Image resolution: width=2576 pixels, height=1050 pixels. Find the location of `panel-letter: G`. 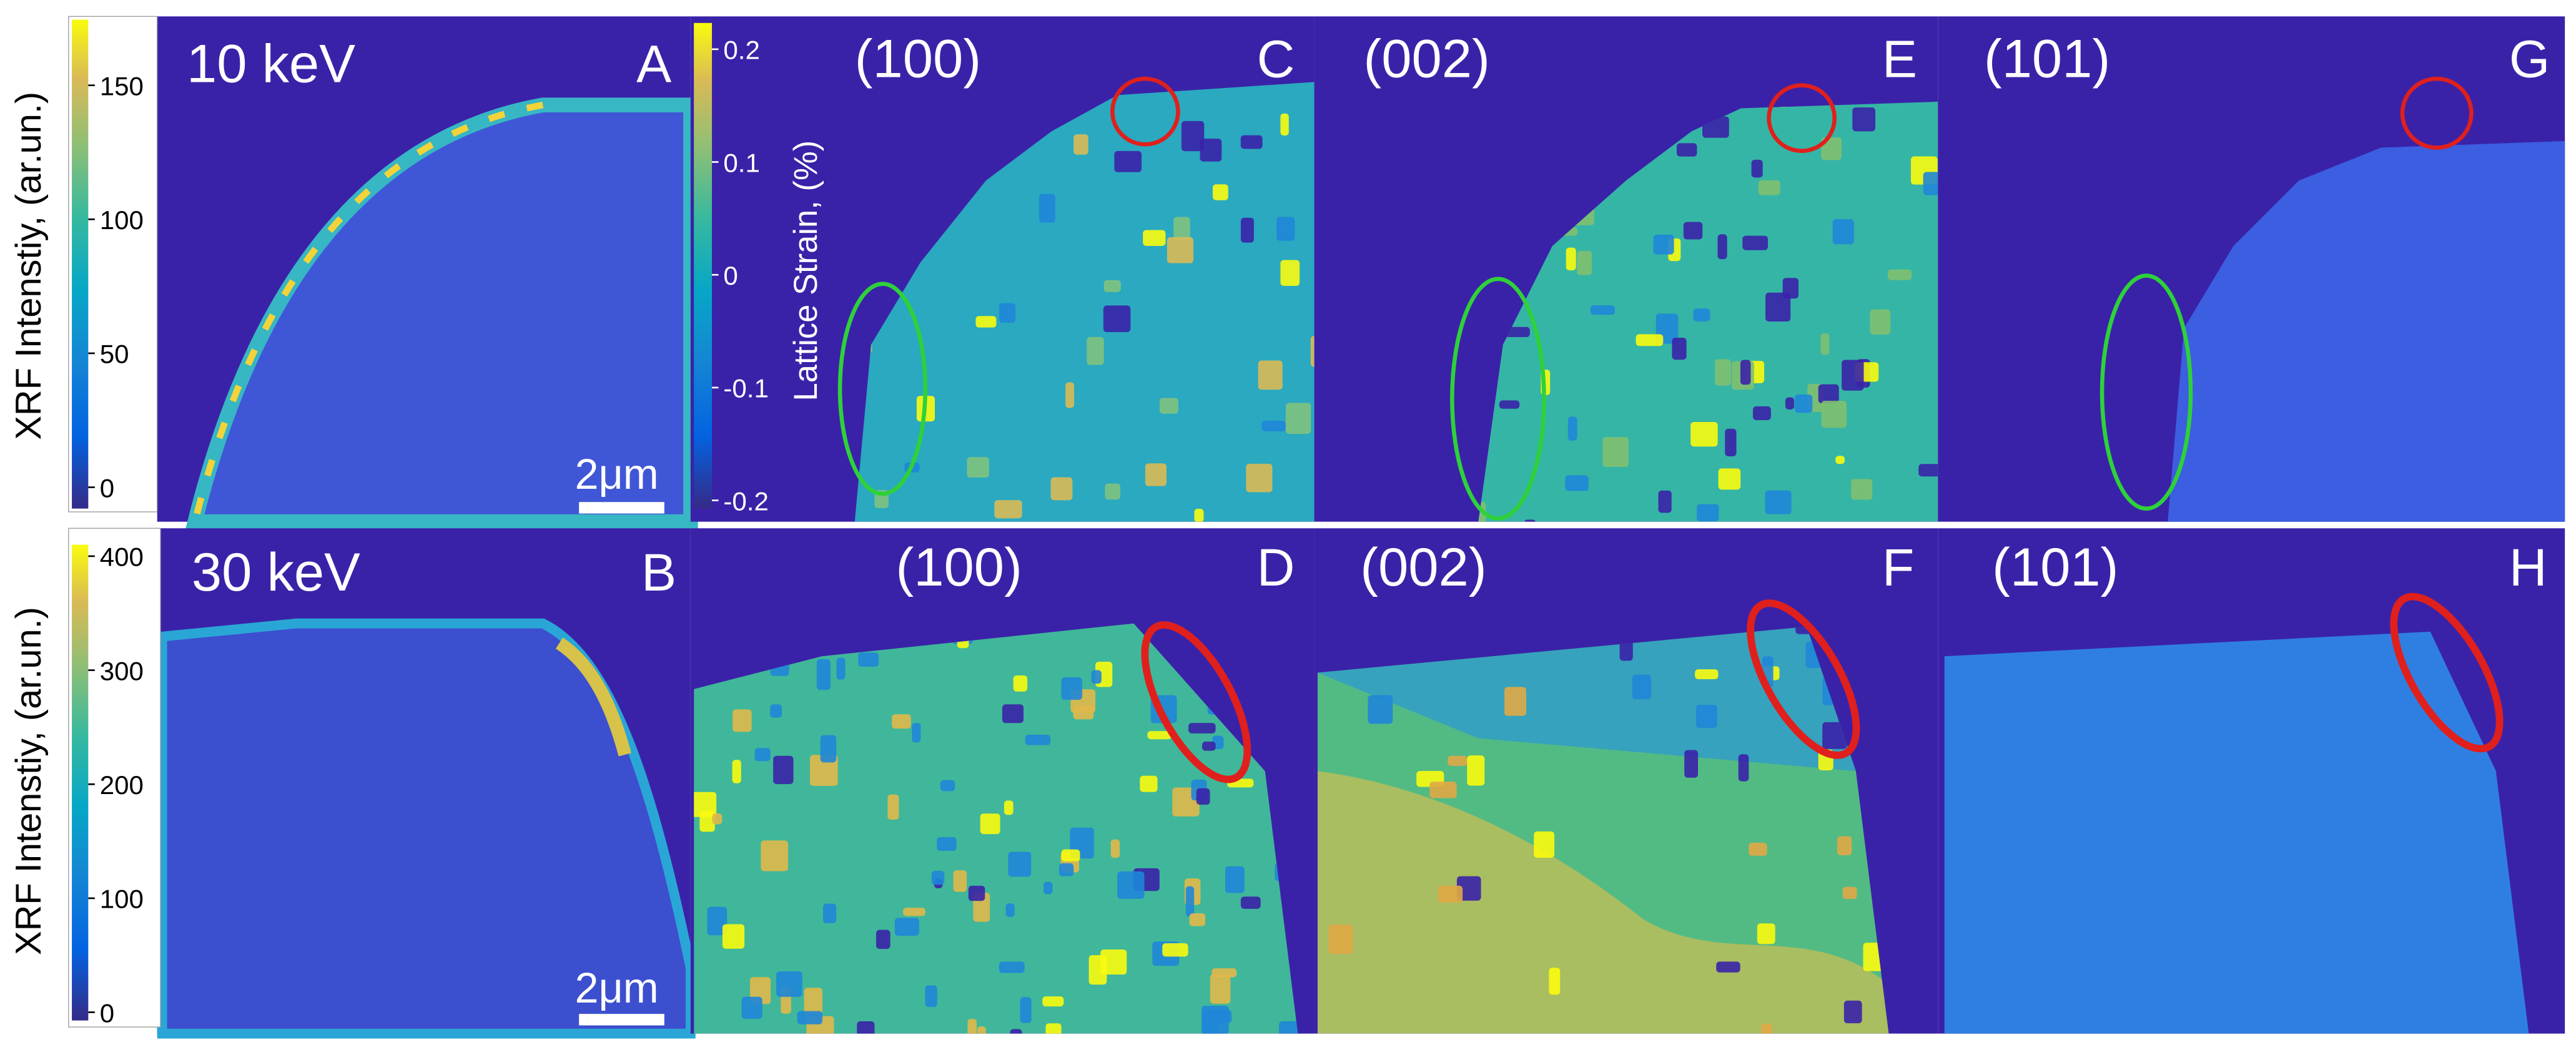

panel-letter: G is located at coordinates (2529, 59).